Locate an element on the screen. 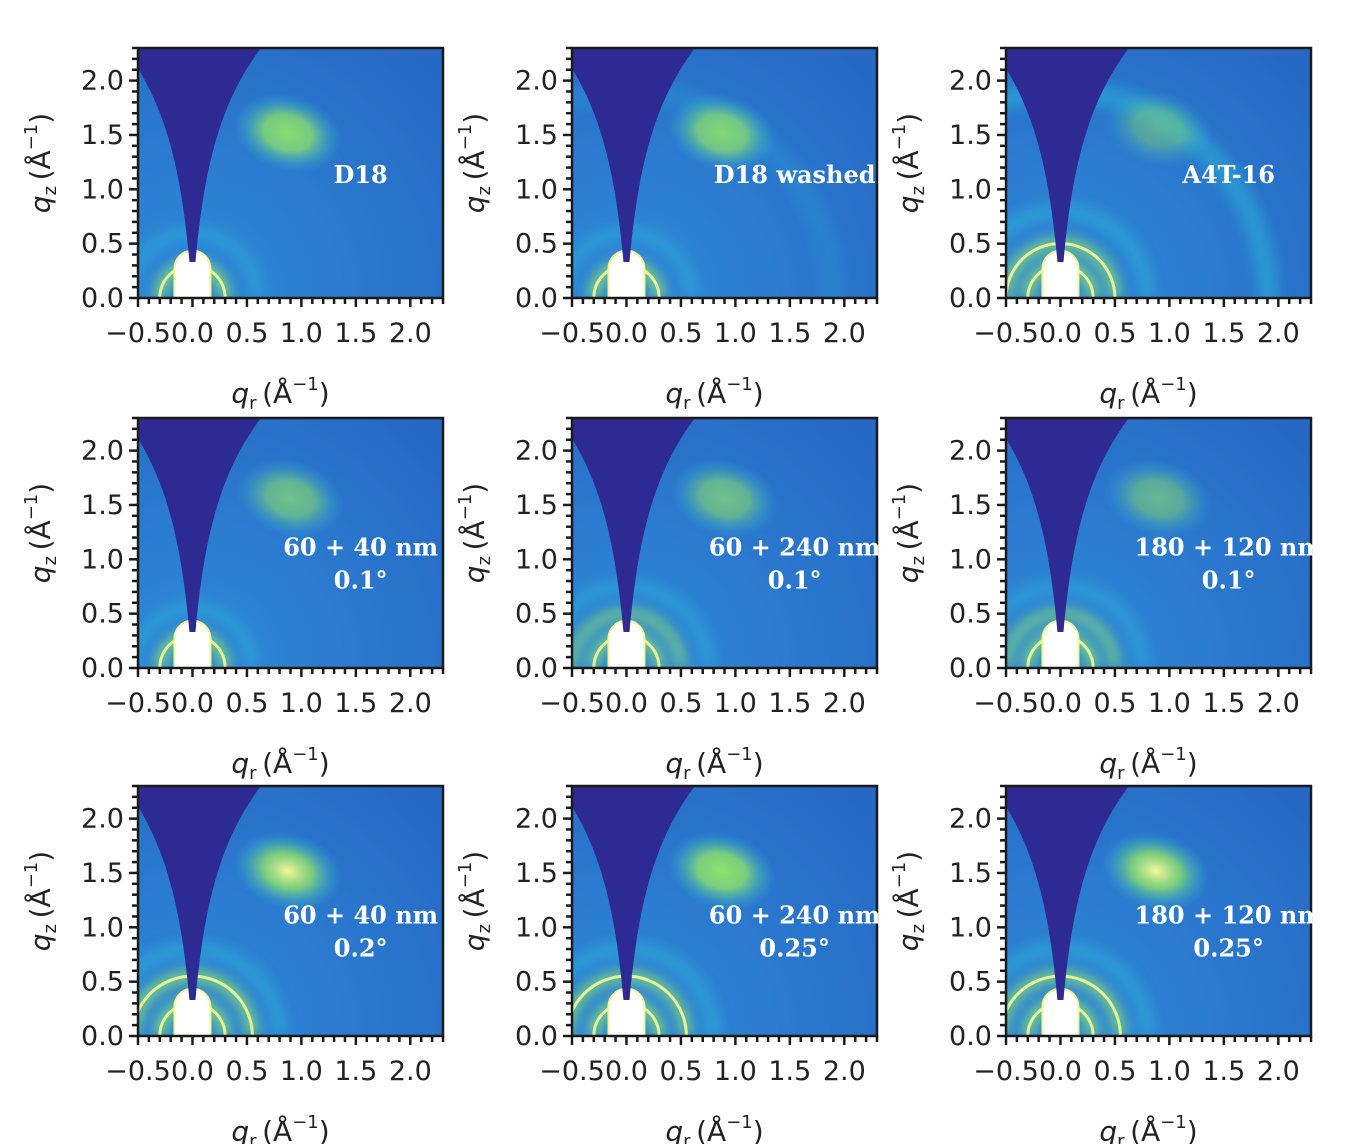  x-tick-label: 2.0 is located at coordinates (1278, 703).